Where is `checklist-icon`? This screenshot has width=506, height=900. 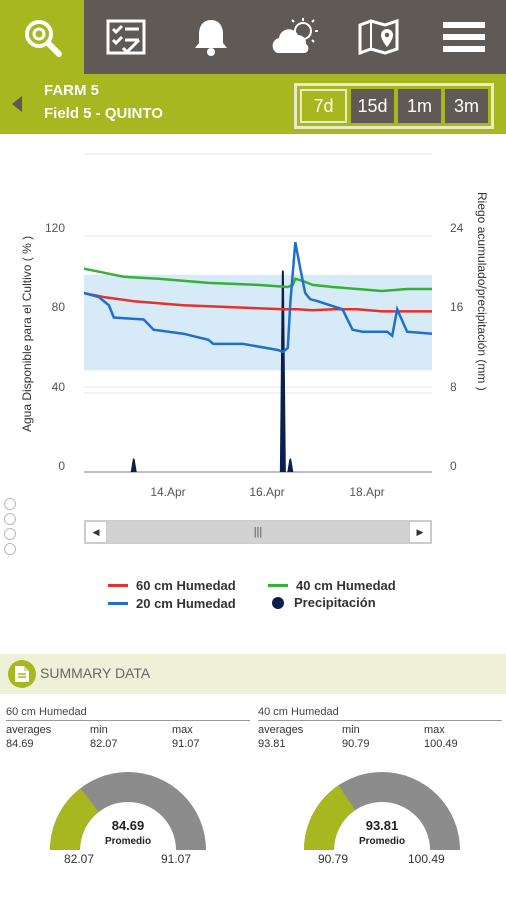 checklist-icon is located at coordinates (126, 37).